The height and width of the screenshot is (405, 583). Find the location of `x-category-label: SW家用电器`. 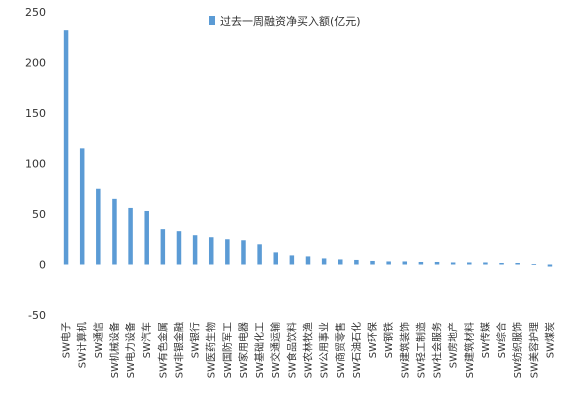

x-category-label: SW家用电器 is located at coordinates (243, 350).